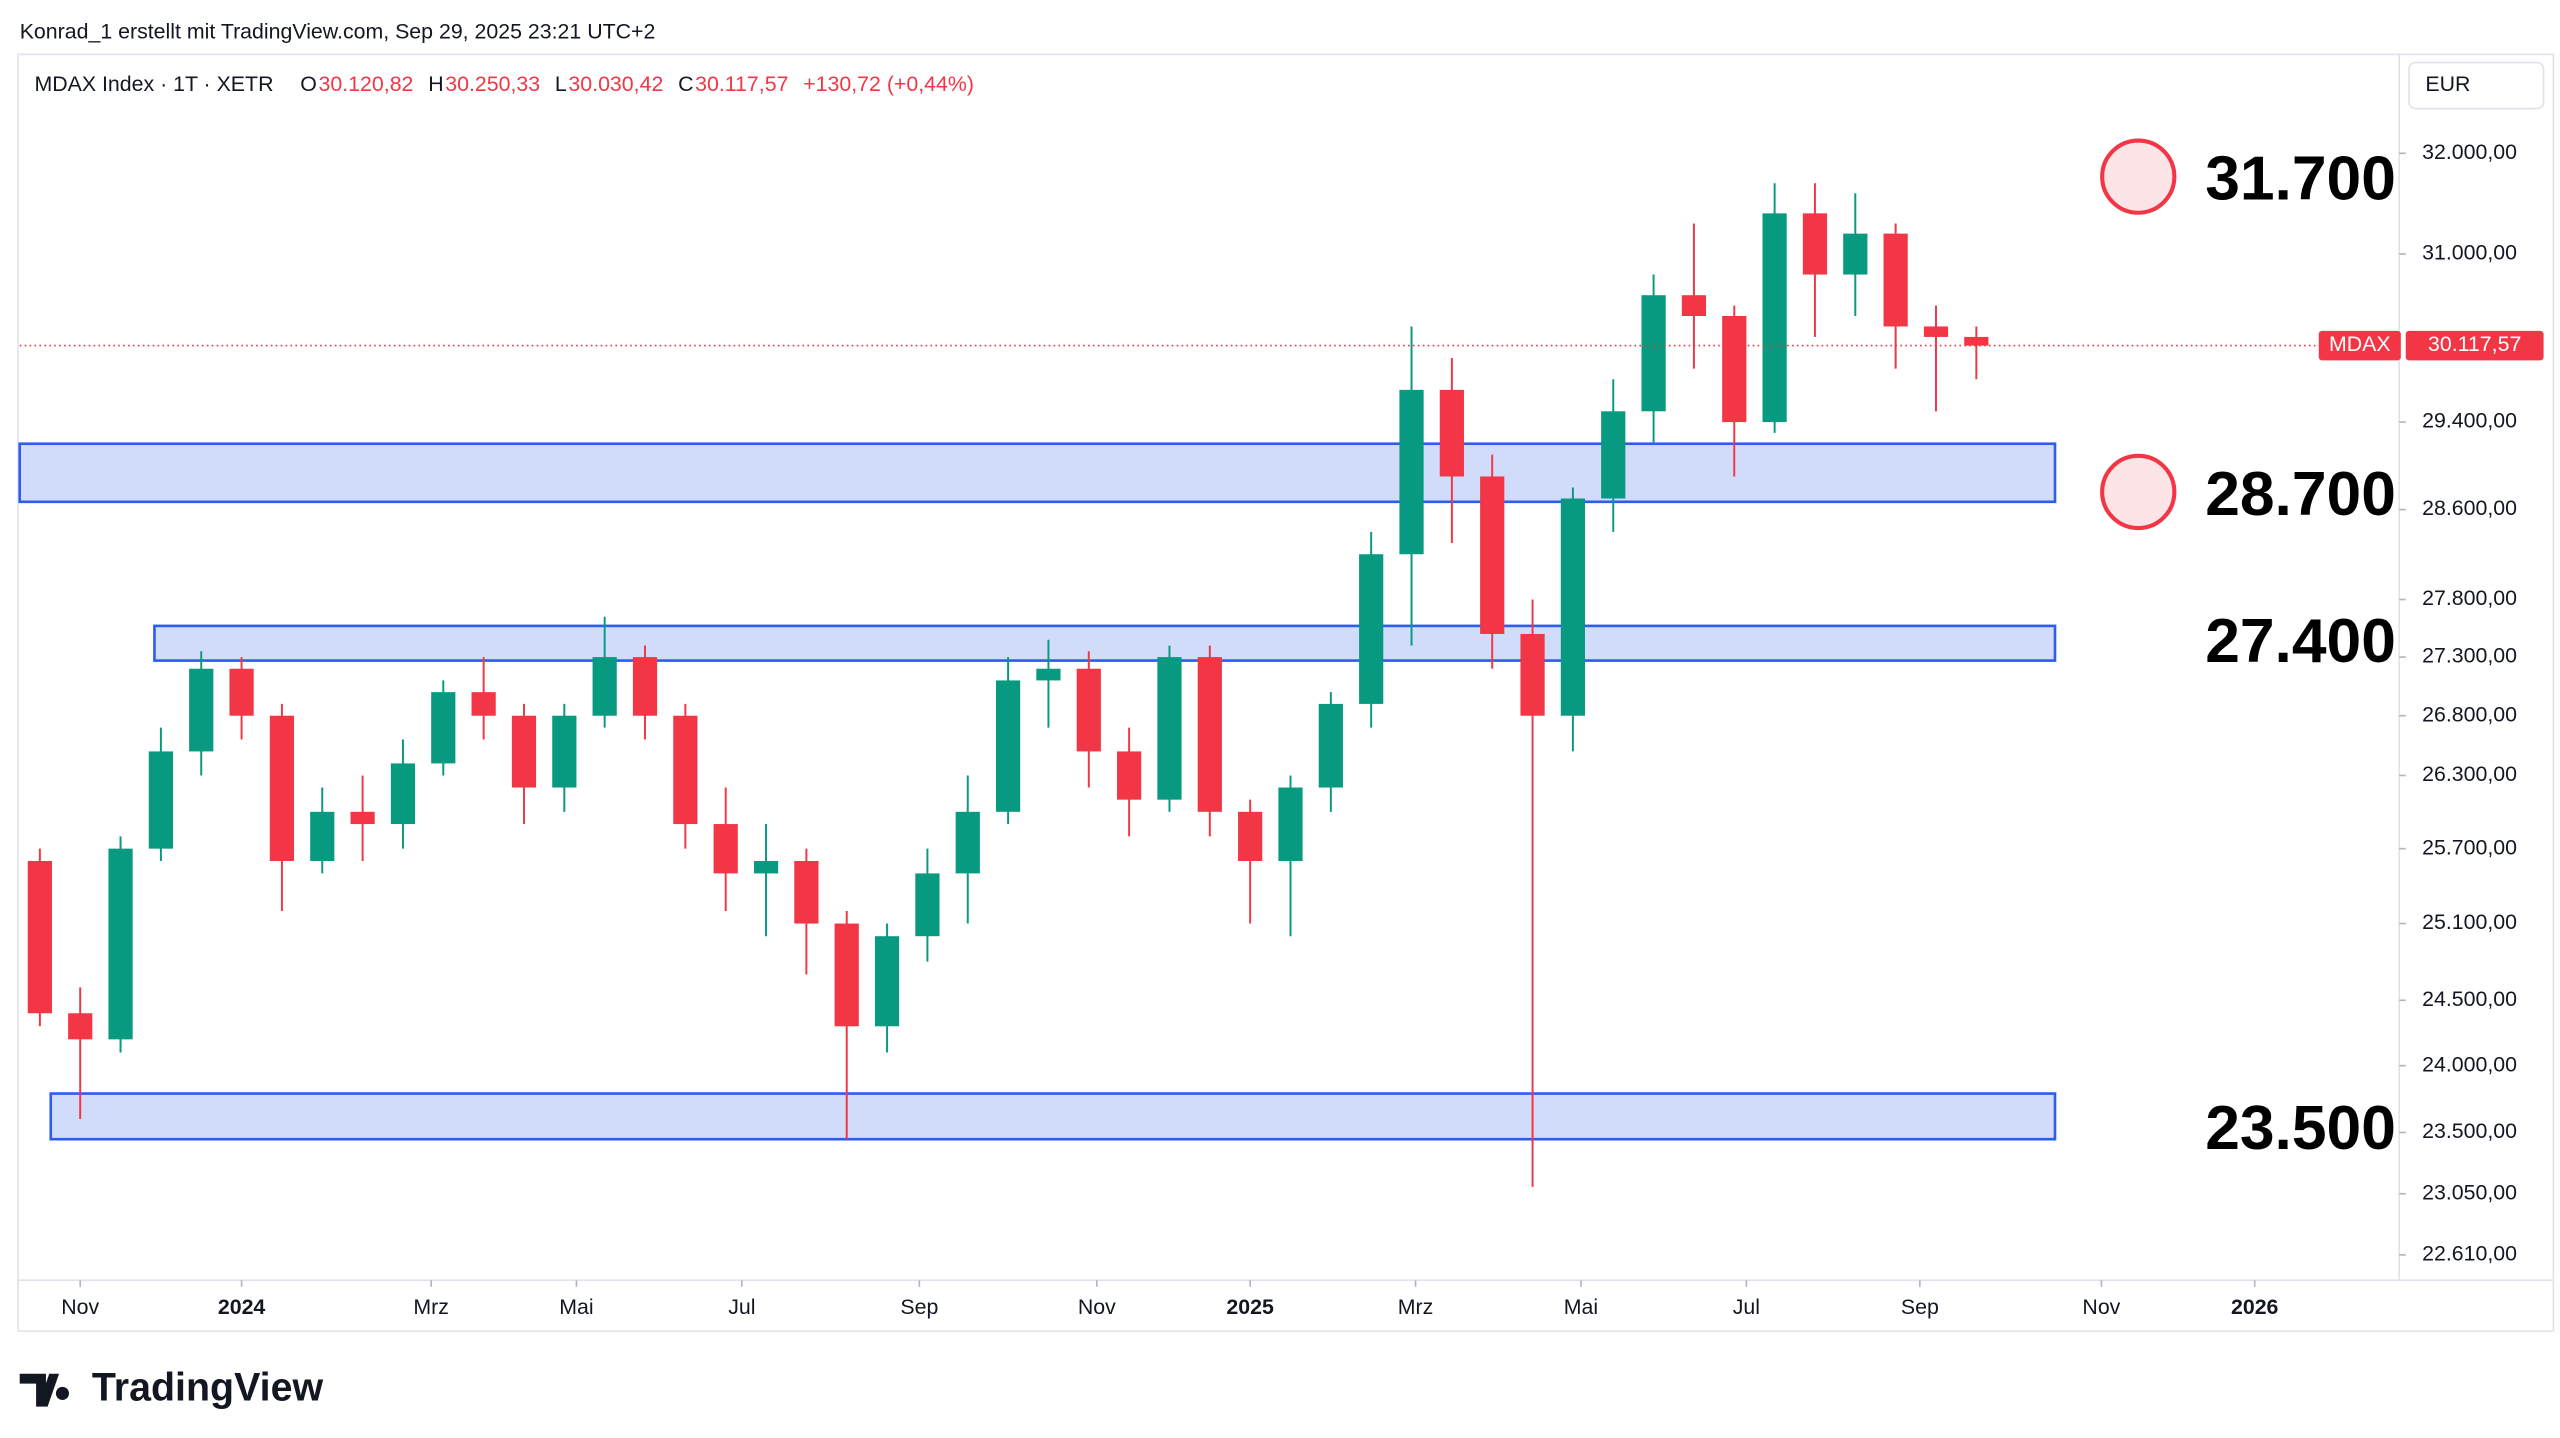 The width and height of the screenshot is (2560, 1438). I want to click on last-name: MDAX, so click(2360, 344).